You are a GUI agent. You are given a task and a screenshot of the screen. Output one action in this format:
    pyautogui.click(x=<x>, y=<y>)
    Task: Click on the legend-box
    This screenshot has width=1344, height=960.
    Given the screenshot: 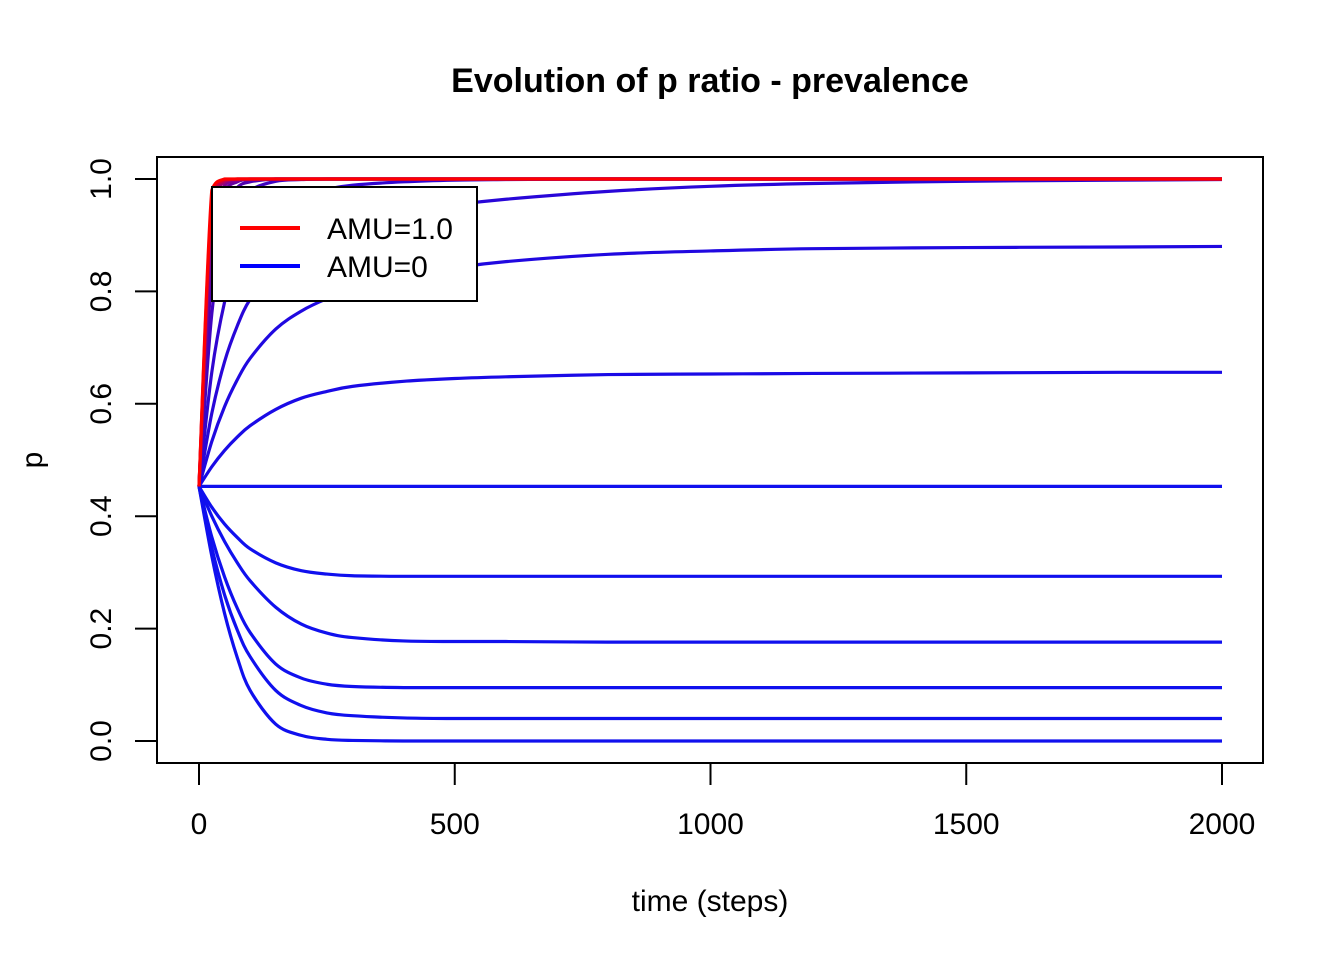 What is the action you would take?
    pyautogui.click(x=344, y=244)
    